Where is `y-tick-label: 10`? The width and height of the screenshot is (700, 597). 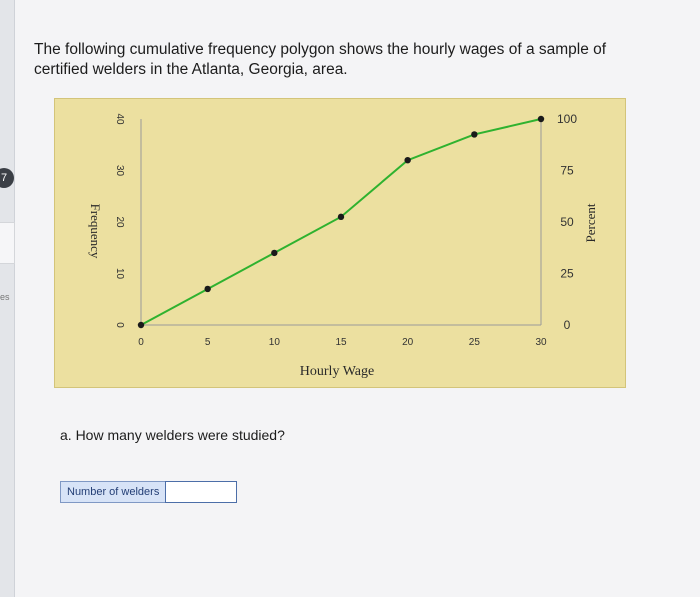 y-tick-label: 10 is located at coordinates (119, 274).